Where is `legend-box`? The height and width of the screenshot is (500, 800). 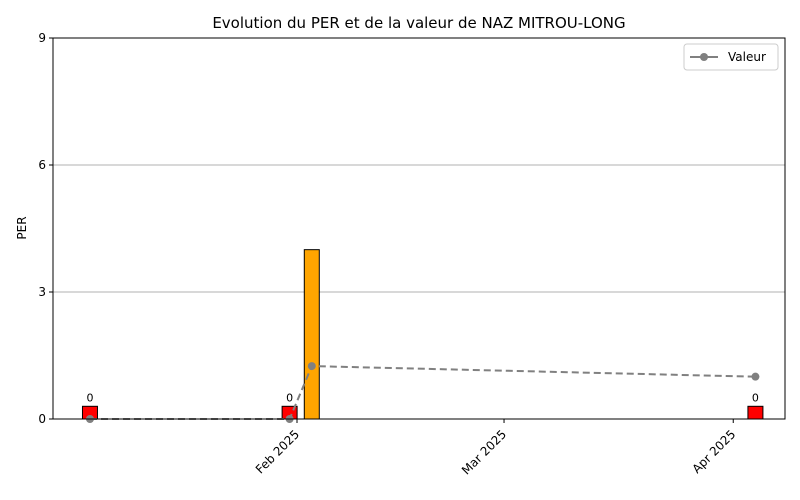 legend-box is located at coordinates (731, 57).